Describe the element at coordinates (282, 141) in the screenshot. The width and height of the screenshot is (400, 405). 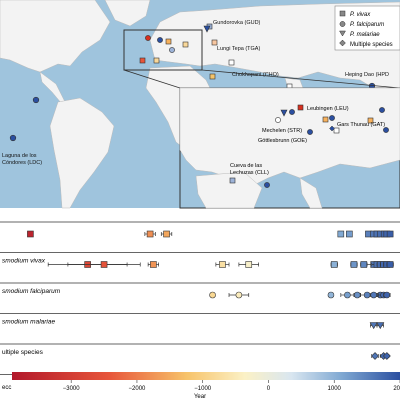
I see `label-goe: Göttlesbrunn (GOE)` at that location.